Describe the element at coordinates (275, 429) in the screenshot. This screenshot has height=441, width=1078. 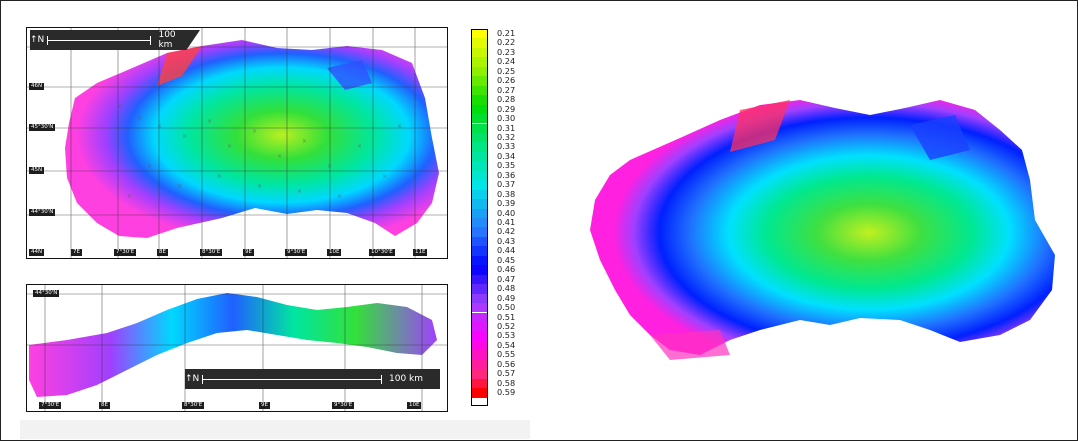
I see `bottom-strip` at that location.